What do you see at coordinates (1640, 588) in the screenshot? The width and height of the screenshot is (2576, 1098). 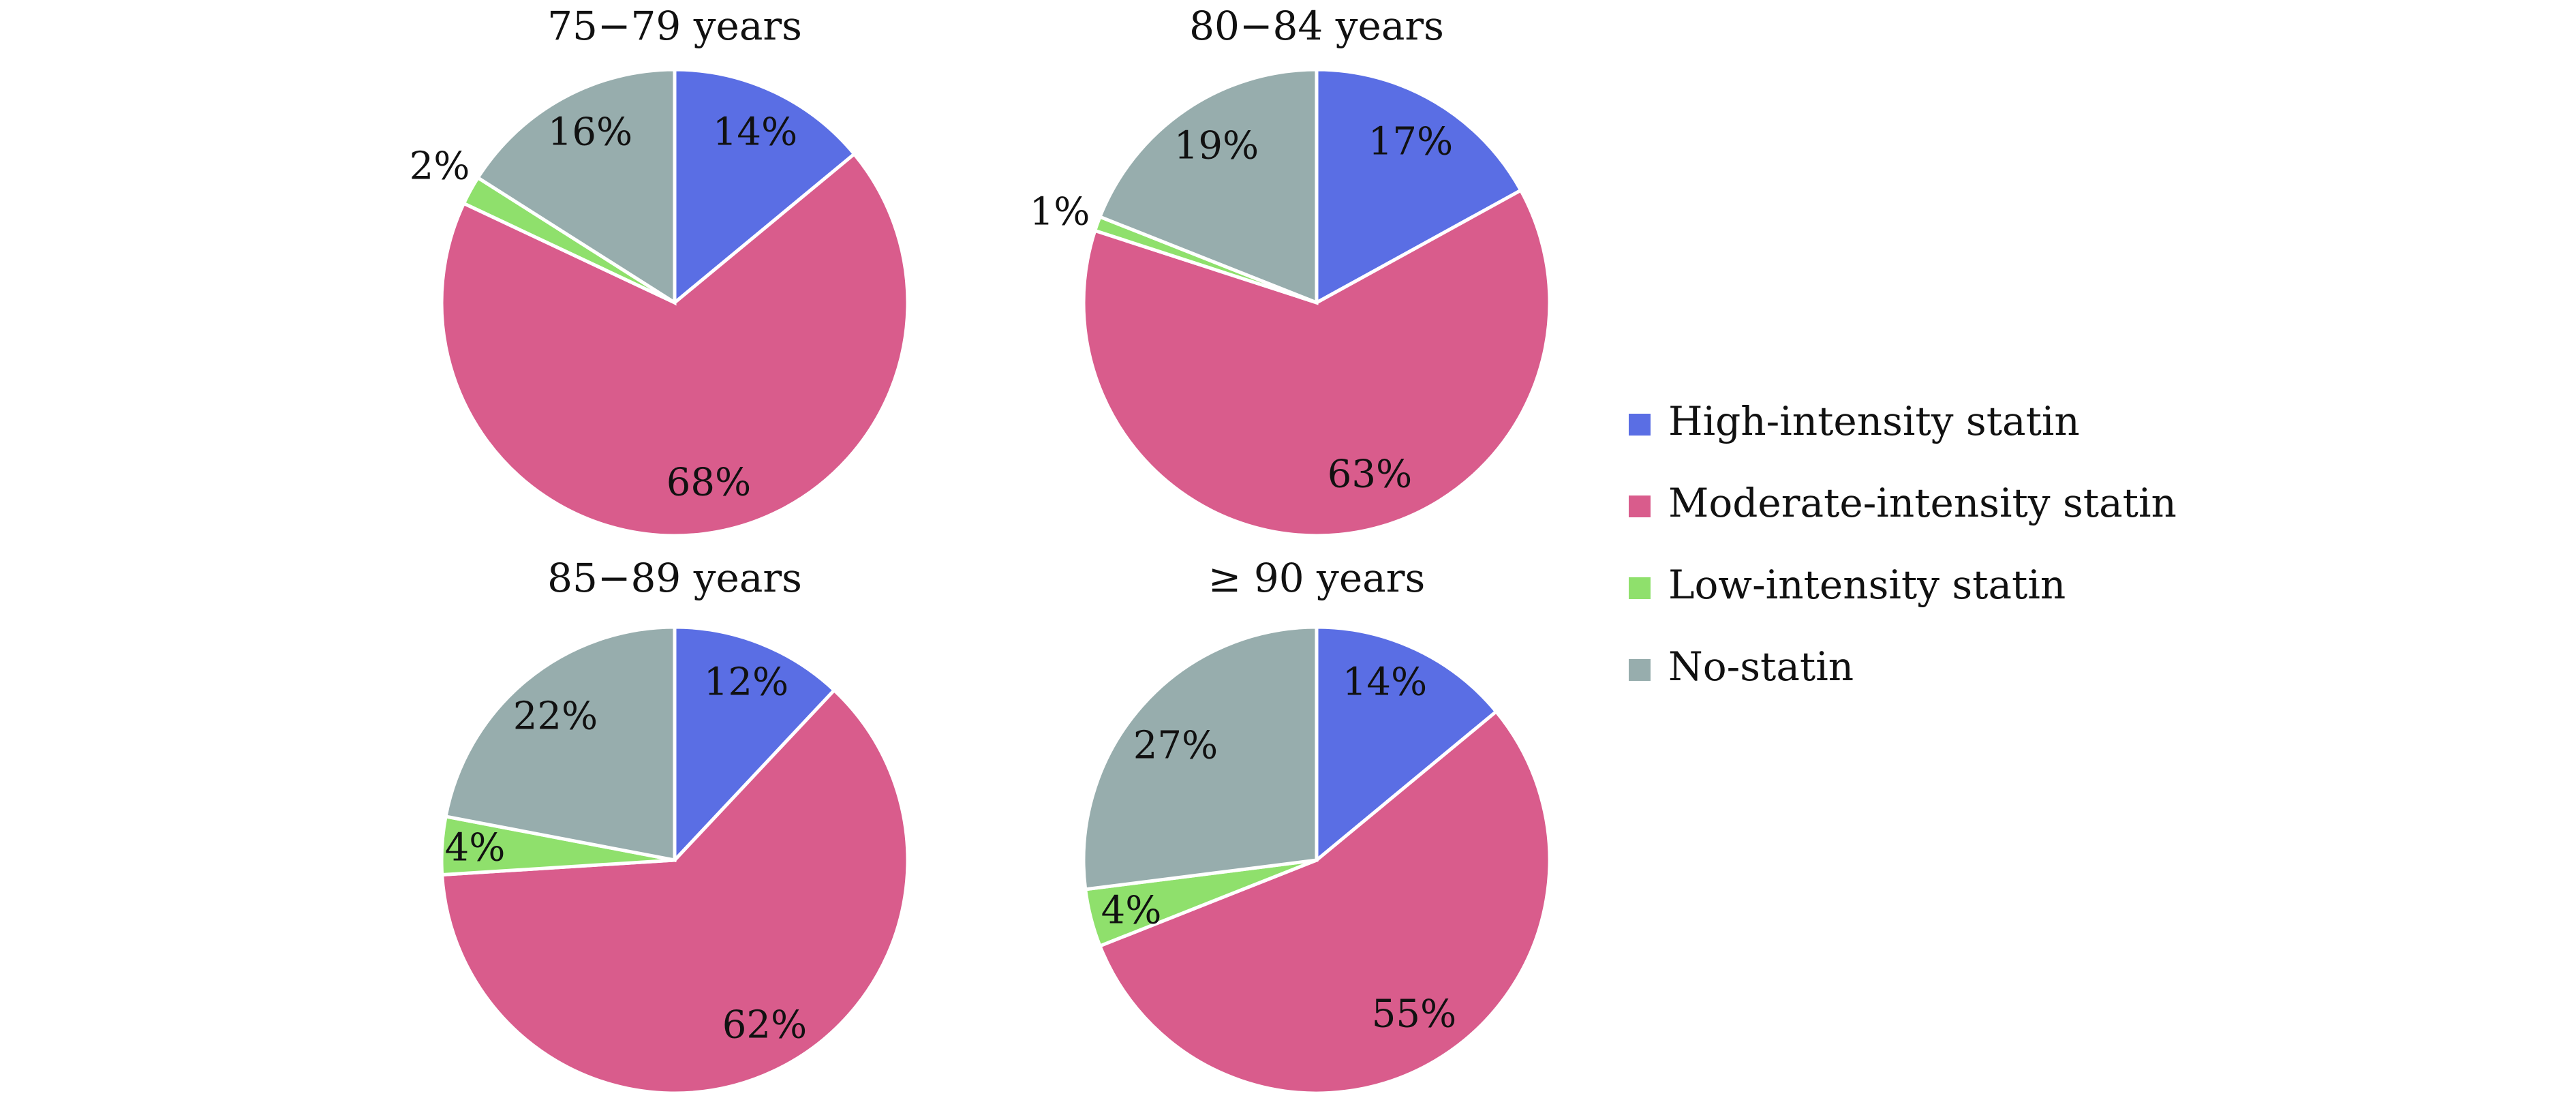 I see `legend-swatch-low` at bounding box center [1640, 588].